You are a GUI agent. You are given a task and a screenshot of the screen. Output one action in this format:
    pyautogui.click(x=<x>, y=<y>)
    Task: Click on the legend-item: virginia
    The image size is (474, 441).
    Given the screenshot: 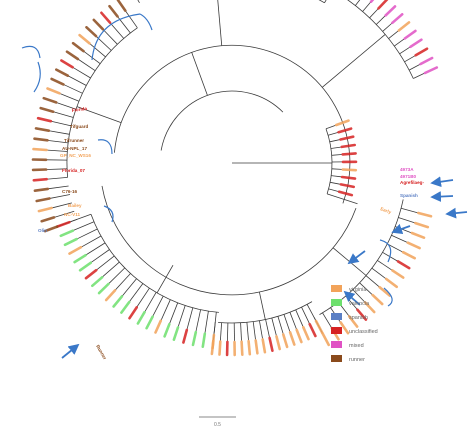 What is the action you would take?
    pyautogui.click(x=349, y=289)
    